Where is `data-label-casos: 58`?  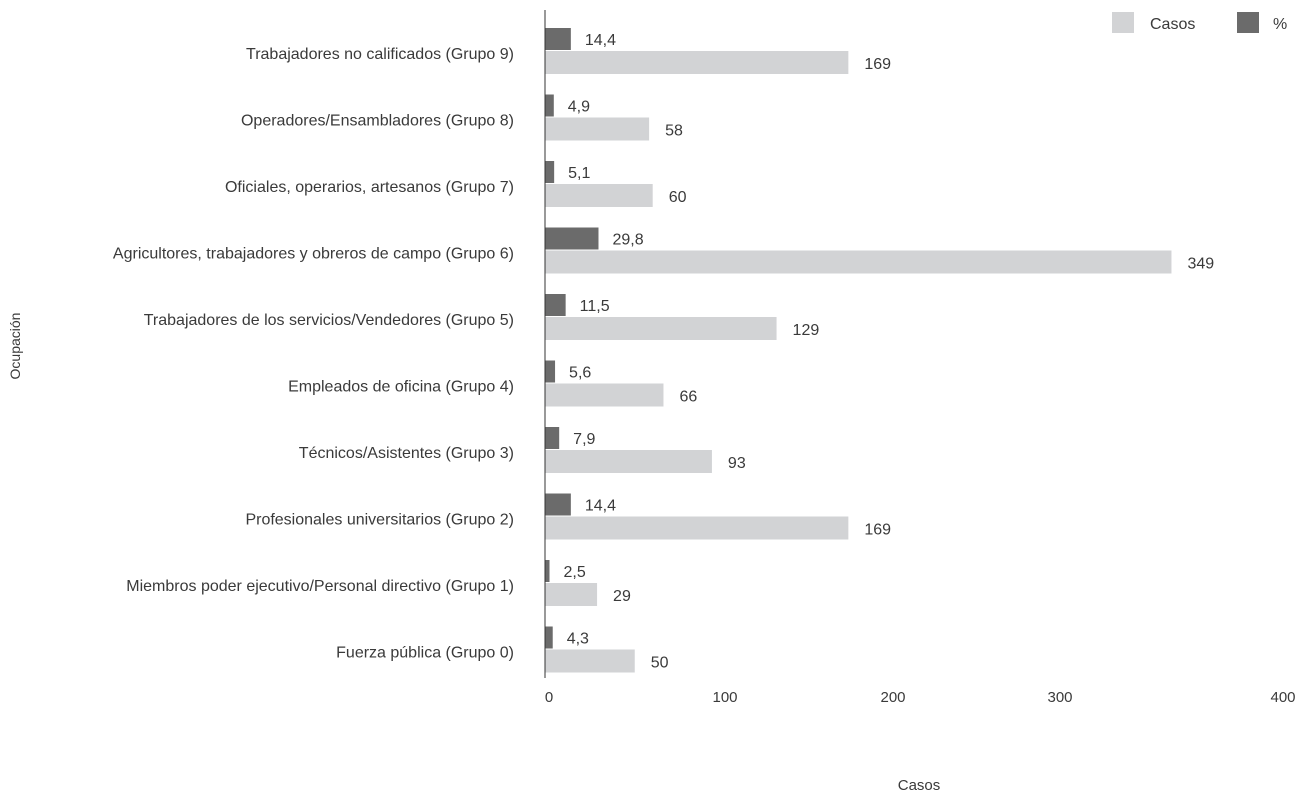 data-label-casos: 58 is located at coordinates (674, 131).